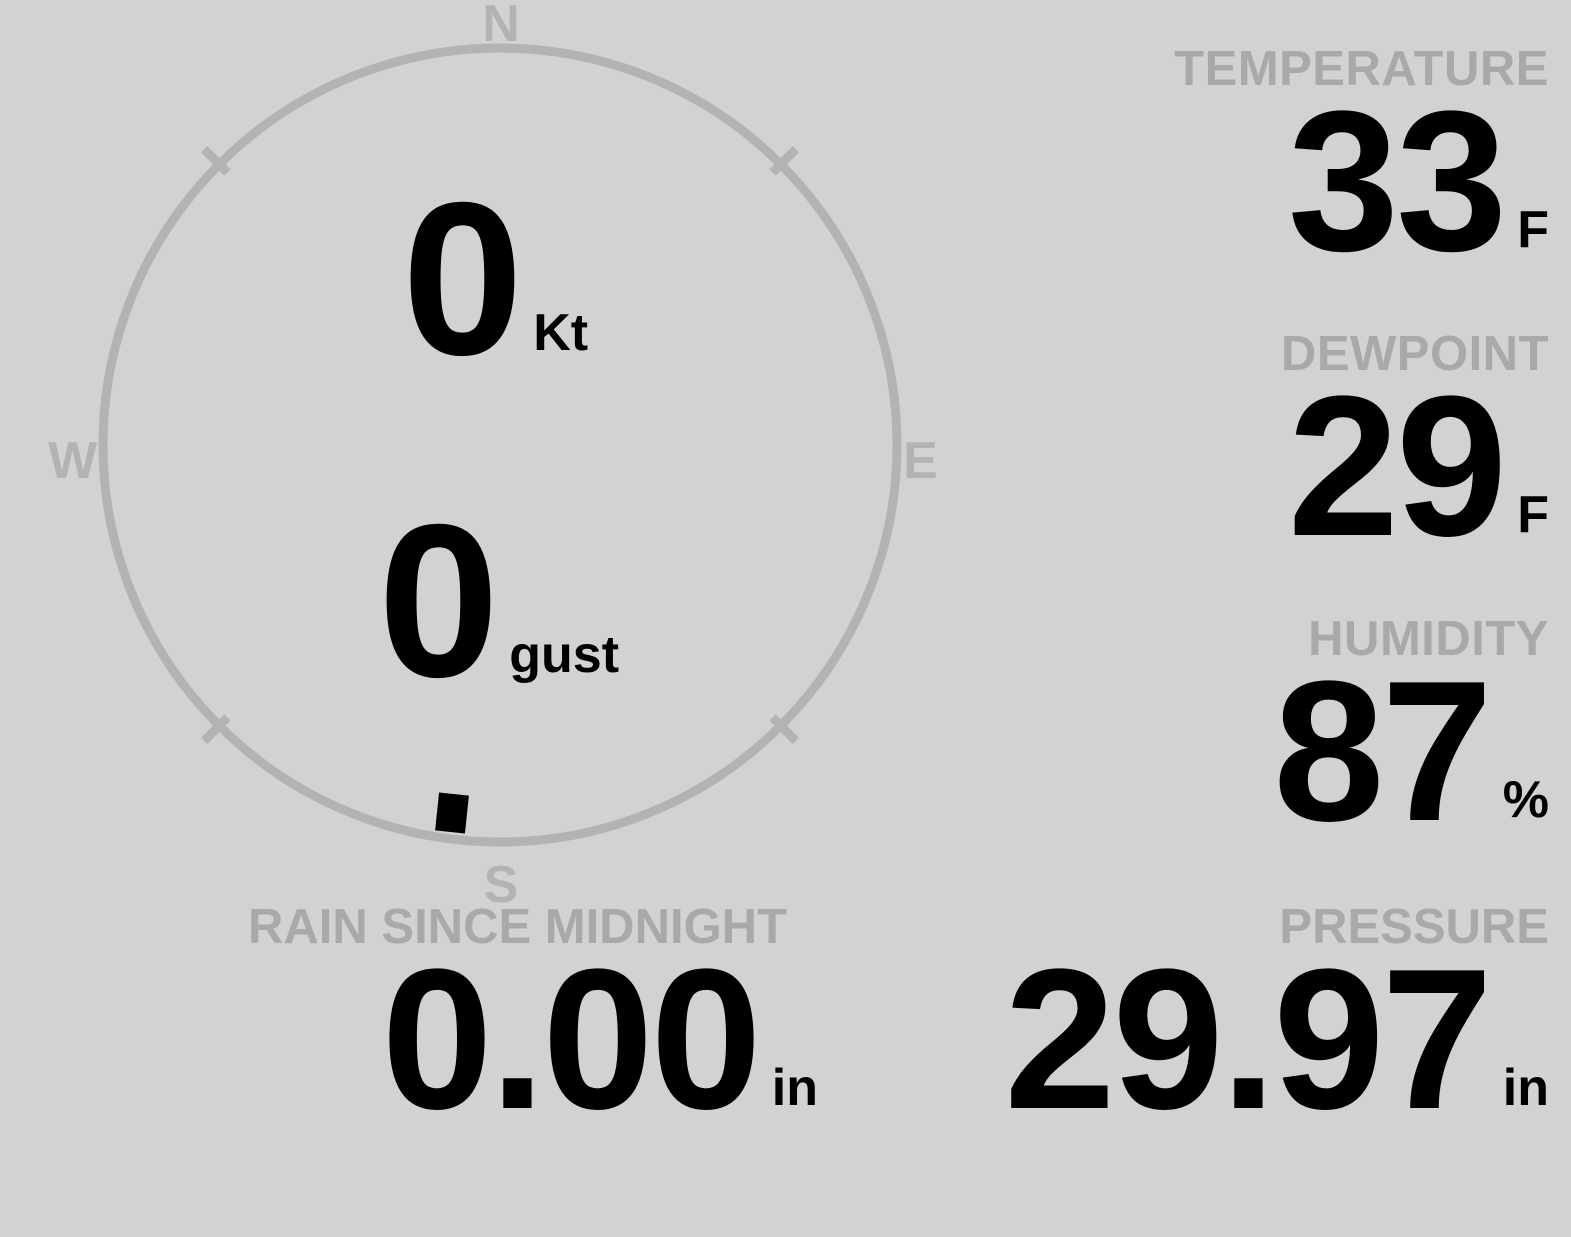 The height and width of the screenshot is (1237, 1571). I want to click on humidity-value: 87, so click(1382, 751).